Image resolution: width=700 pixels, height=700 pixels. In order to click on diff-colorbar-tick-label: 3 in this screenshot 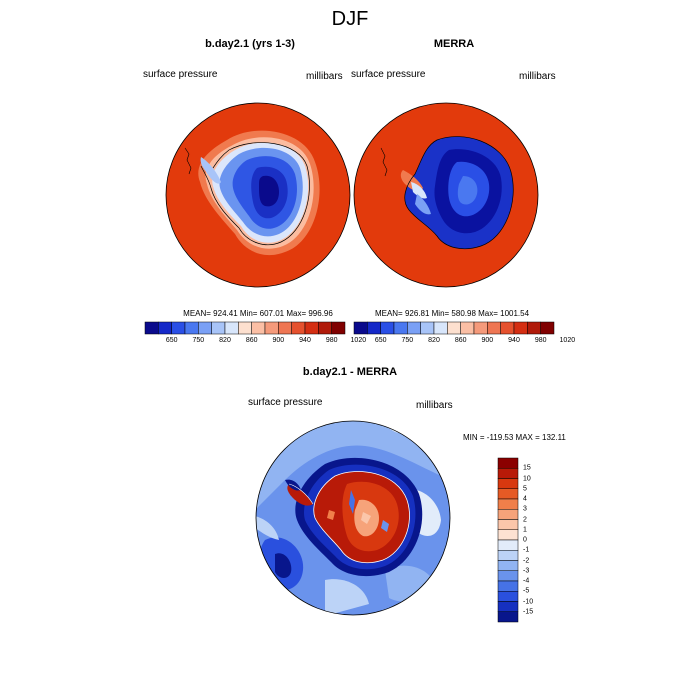, I will do `click(525, 509)`.